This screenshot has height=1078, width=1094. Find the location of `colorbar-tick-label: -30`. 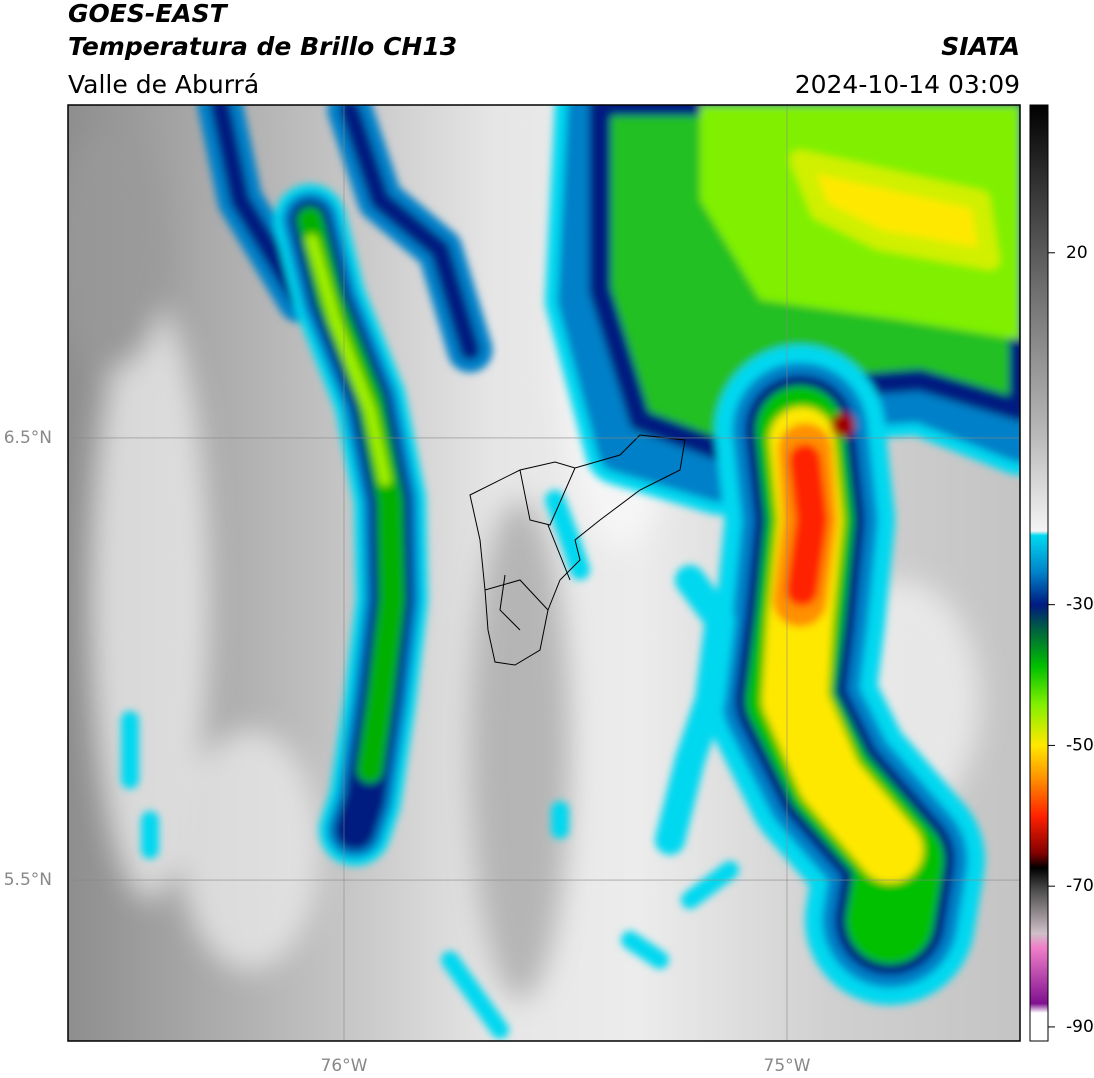

colorbar-tick-label: -30 is located at coordinates (1080, 605).